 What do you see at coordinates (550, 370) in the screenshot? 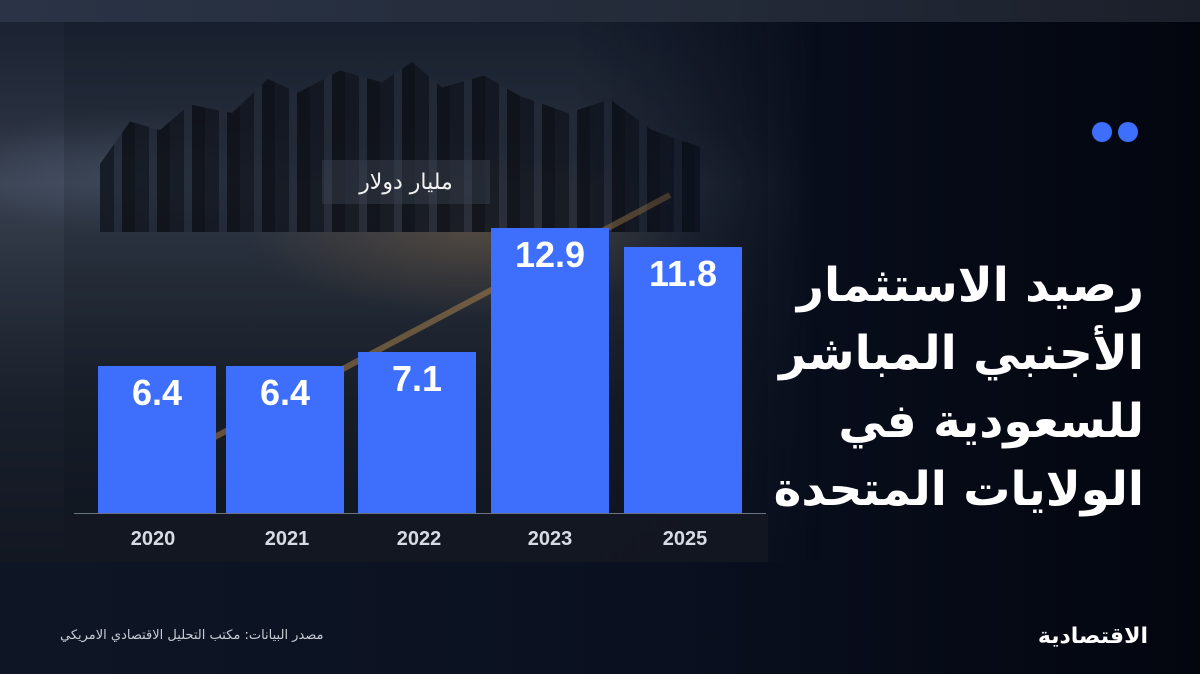
I see `bar-2023: 12.9` at bounding box center [550, 370].